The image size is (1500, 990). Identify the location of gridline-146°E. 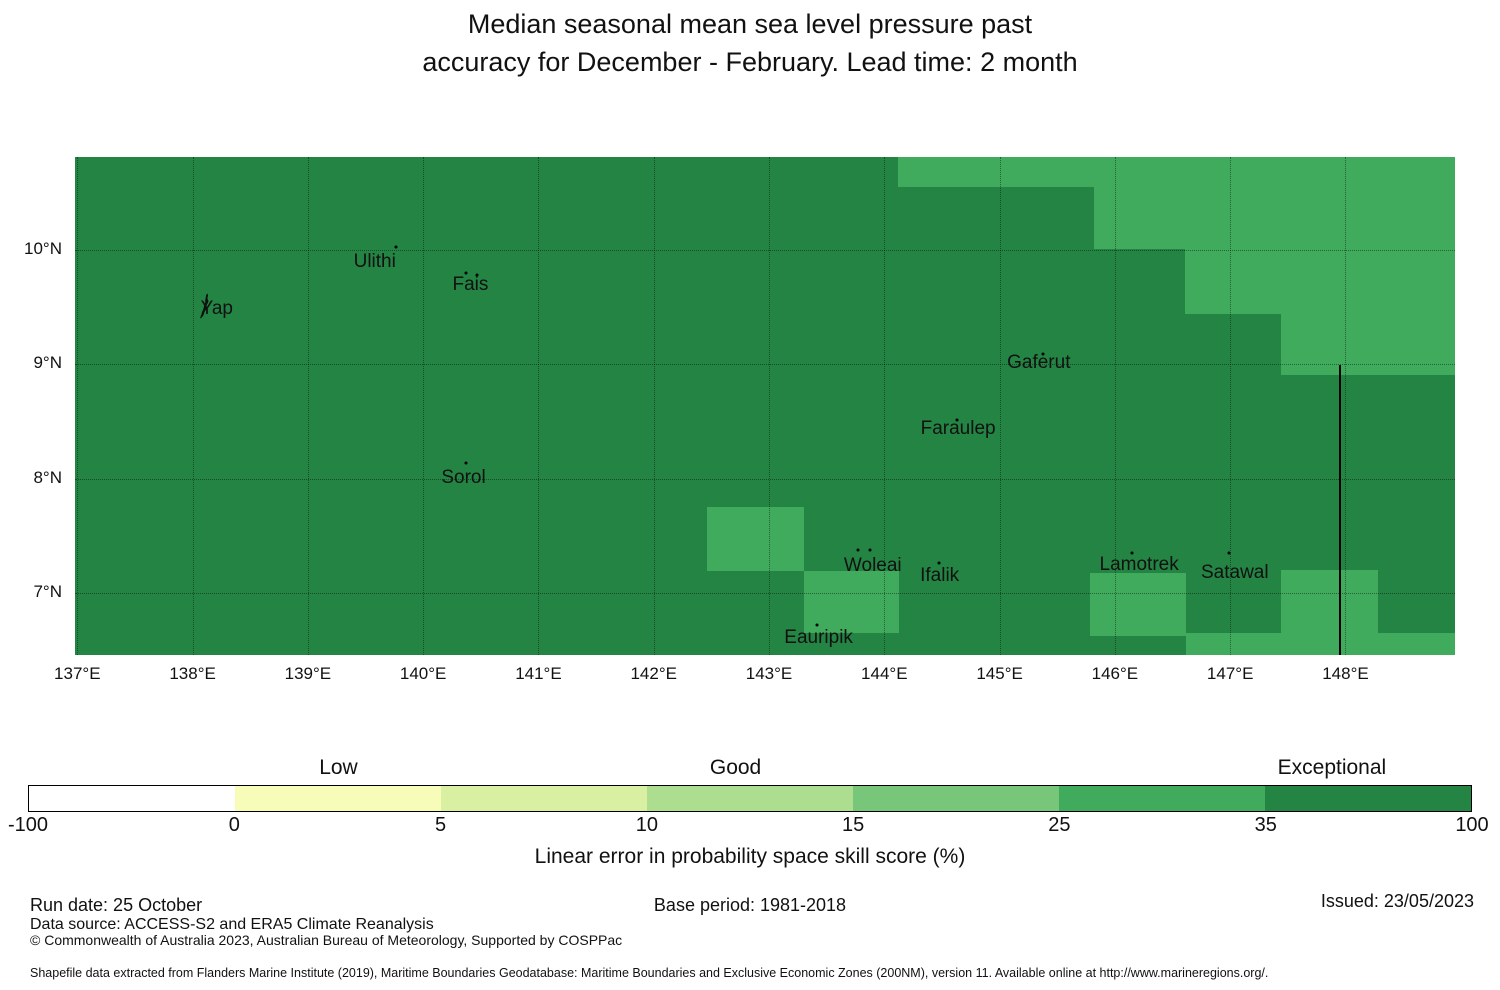
(1115, 406).